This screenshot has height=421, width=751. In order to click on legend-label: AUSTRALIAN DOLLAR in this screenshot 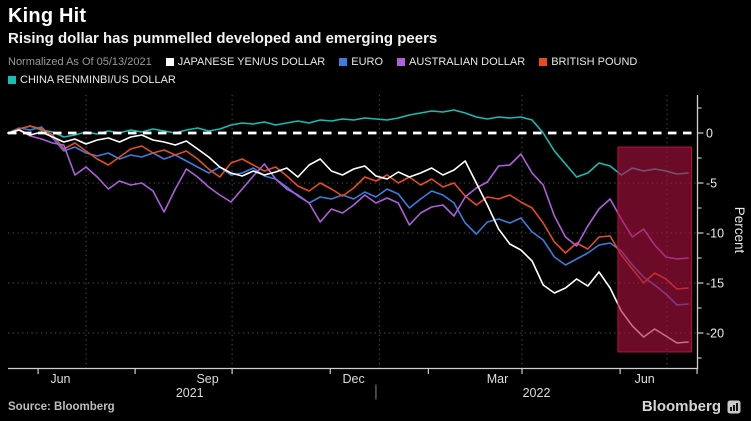, I will do `click(467, 62)`.